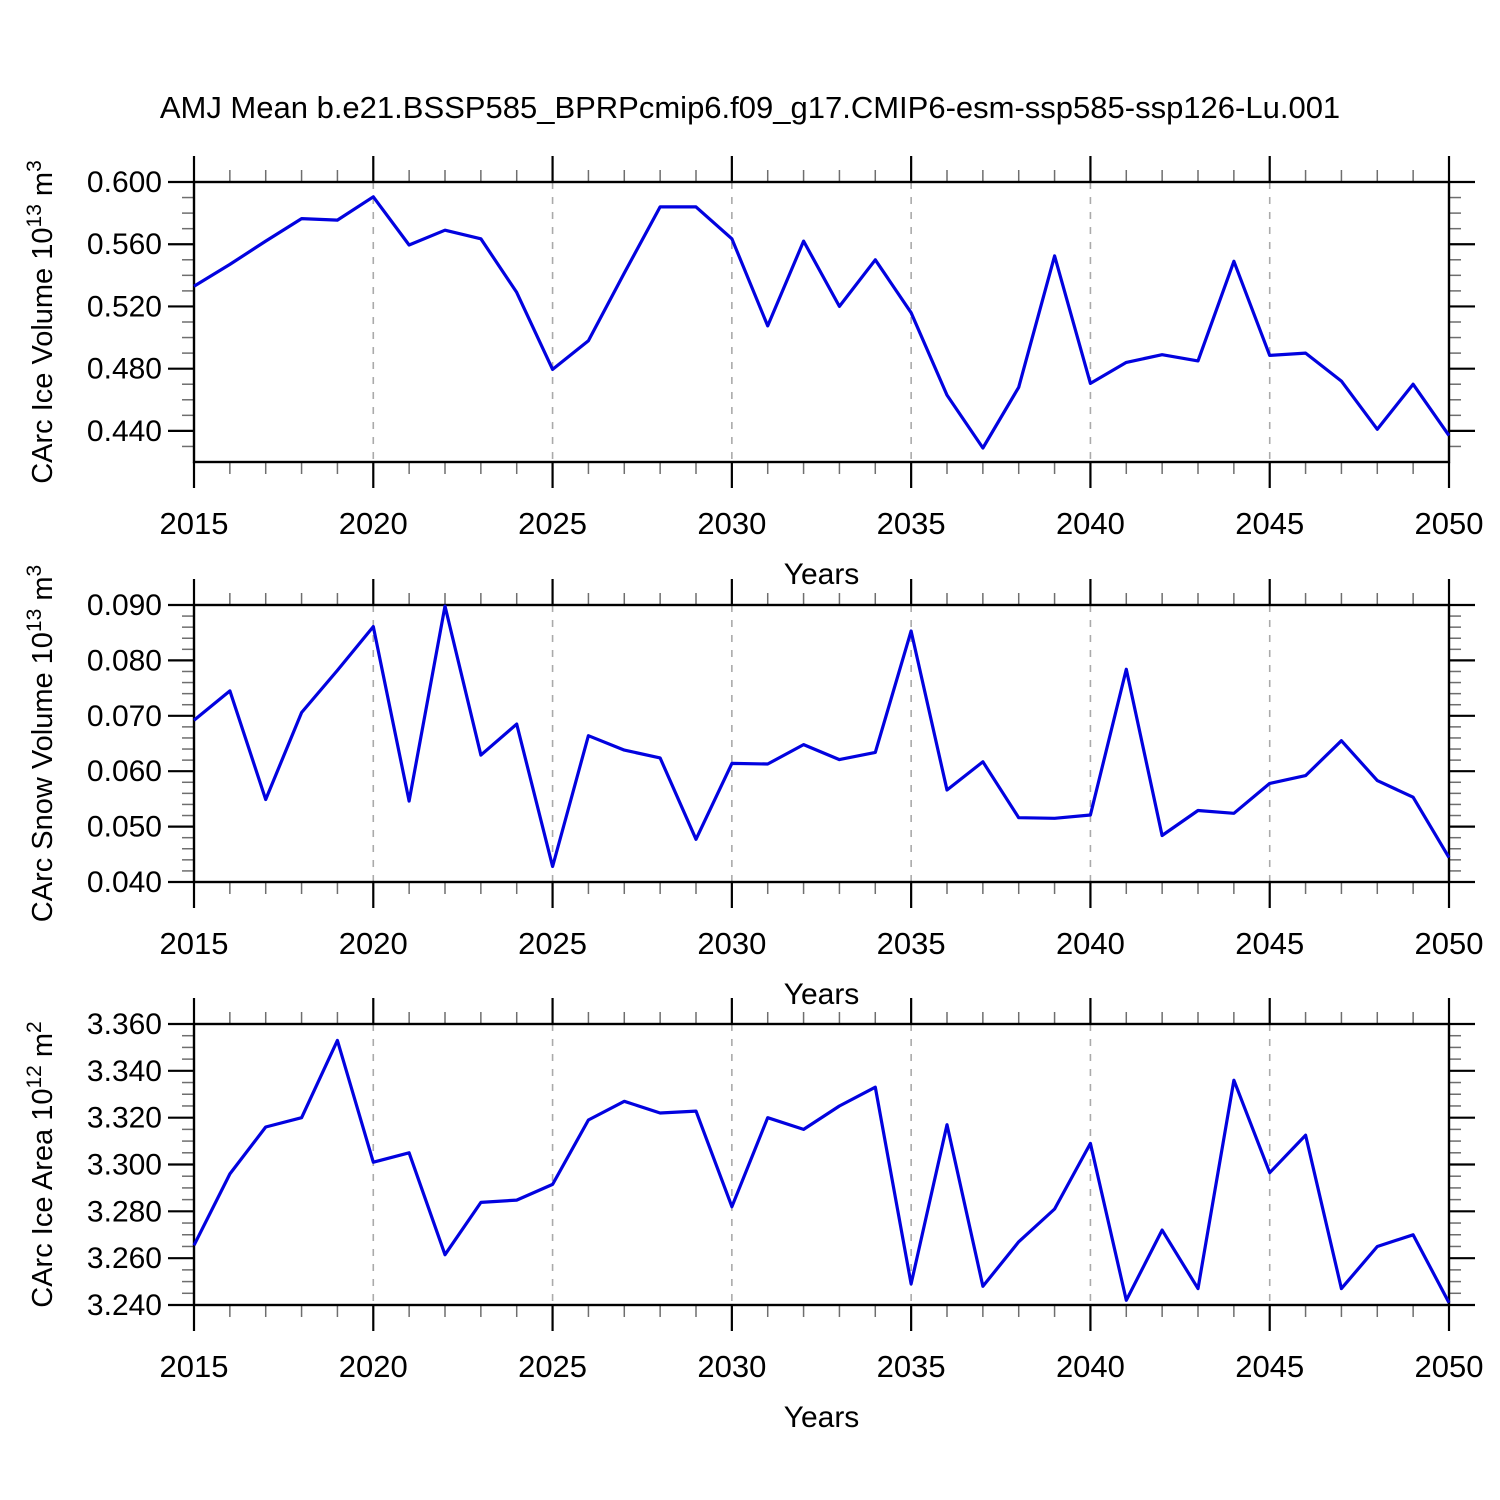 Image resolution: width=1500 pixels, height=1500 pixels. Describe the element at coordinates (124, 882) in the screenshot. I see `y-tick-label: 0.040` at that location.